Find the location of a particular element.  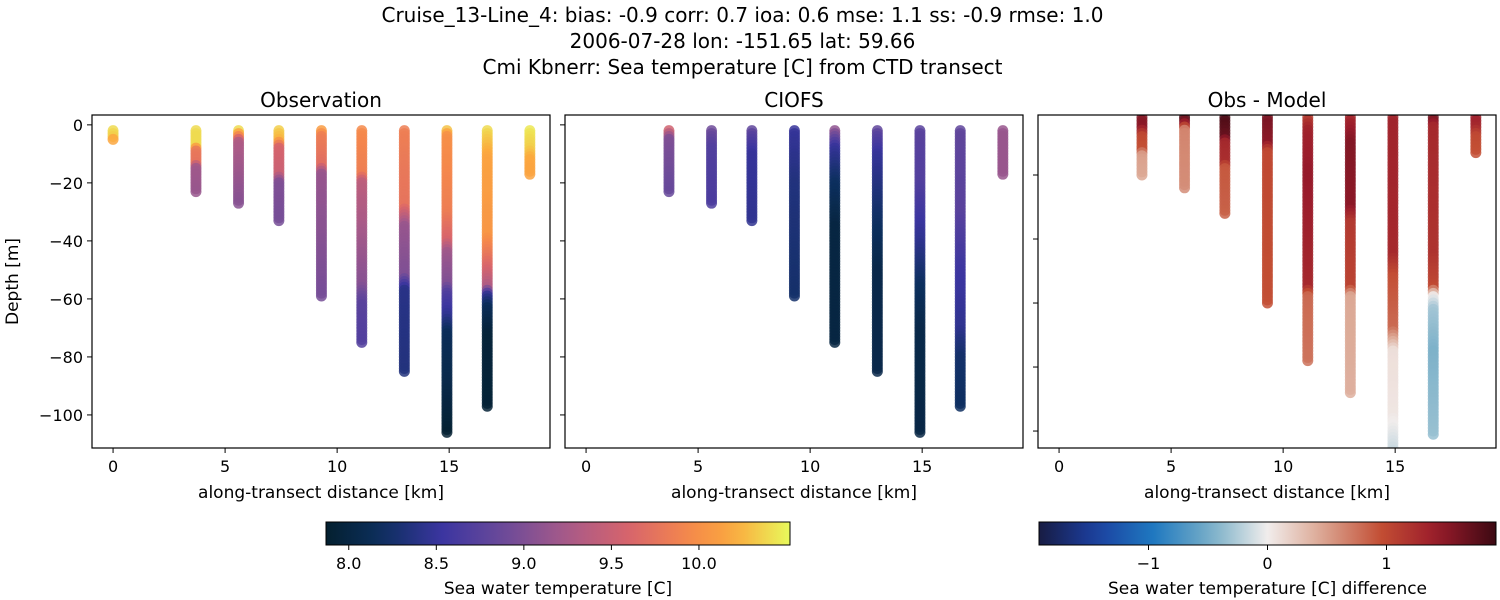

colorbar-label: Sea water temperature [C] difference is located at coordinates (1267, 589).